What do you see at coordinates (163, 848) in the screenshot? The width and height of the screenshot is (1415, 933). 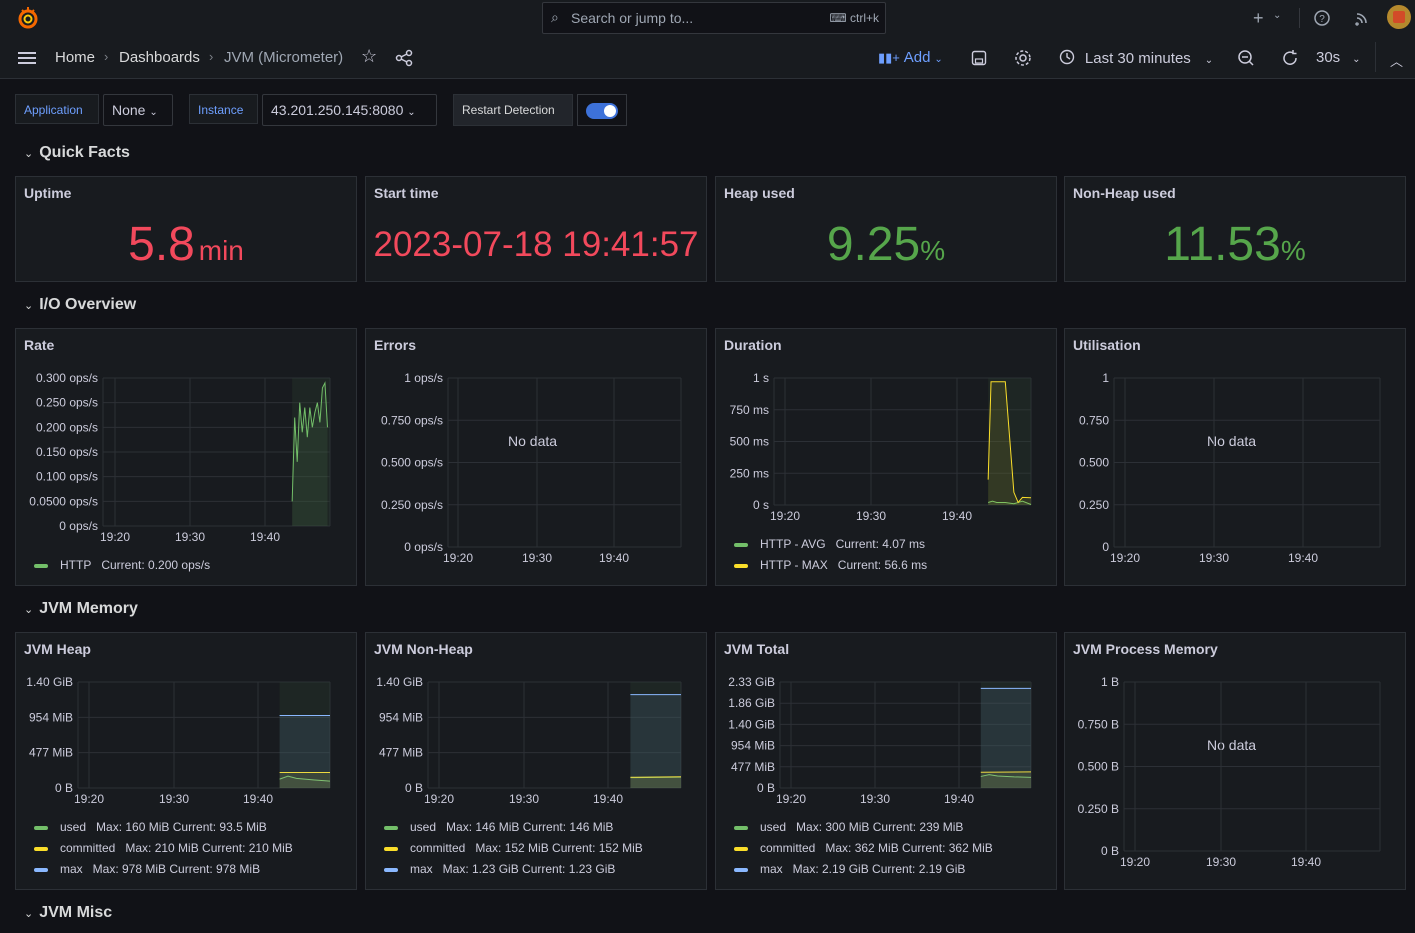 I see `legend-item: committed Max: 210 MiB Current: 210 MiB` at bounding box center [163, 848].